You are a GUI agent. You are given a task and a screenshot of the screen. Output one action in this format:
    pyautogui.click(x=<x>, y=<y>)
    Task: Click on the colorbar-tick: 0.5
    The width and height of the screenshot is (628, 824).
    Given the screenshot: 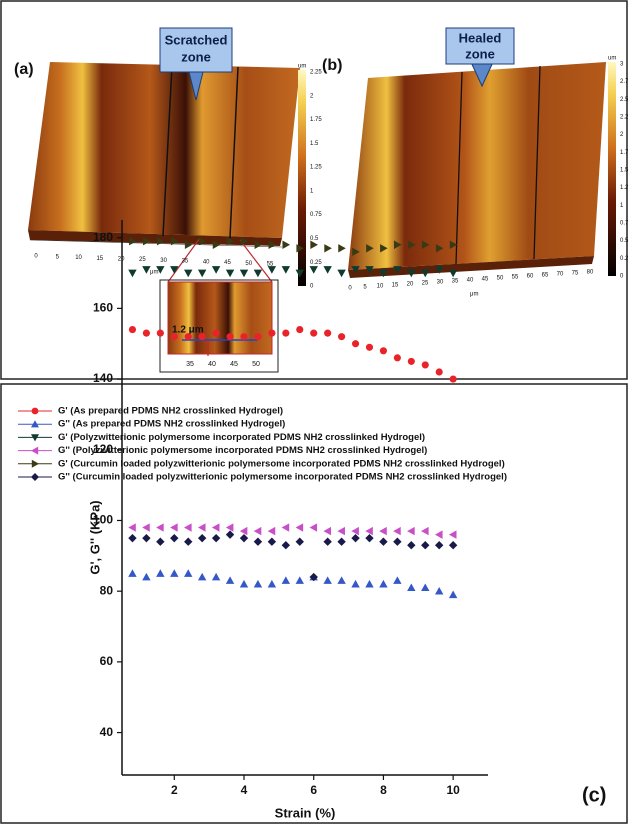 What is the action you would take?
    pyautogui.click(x=314, y=239)
    